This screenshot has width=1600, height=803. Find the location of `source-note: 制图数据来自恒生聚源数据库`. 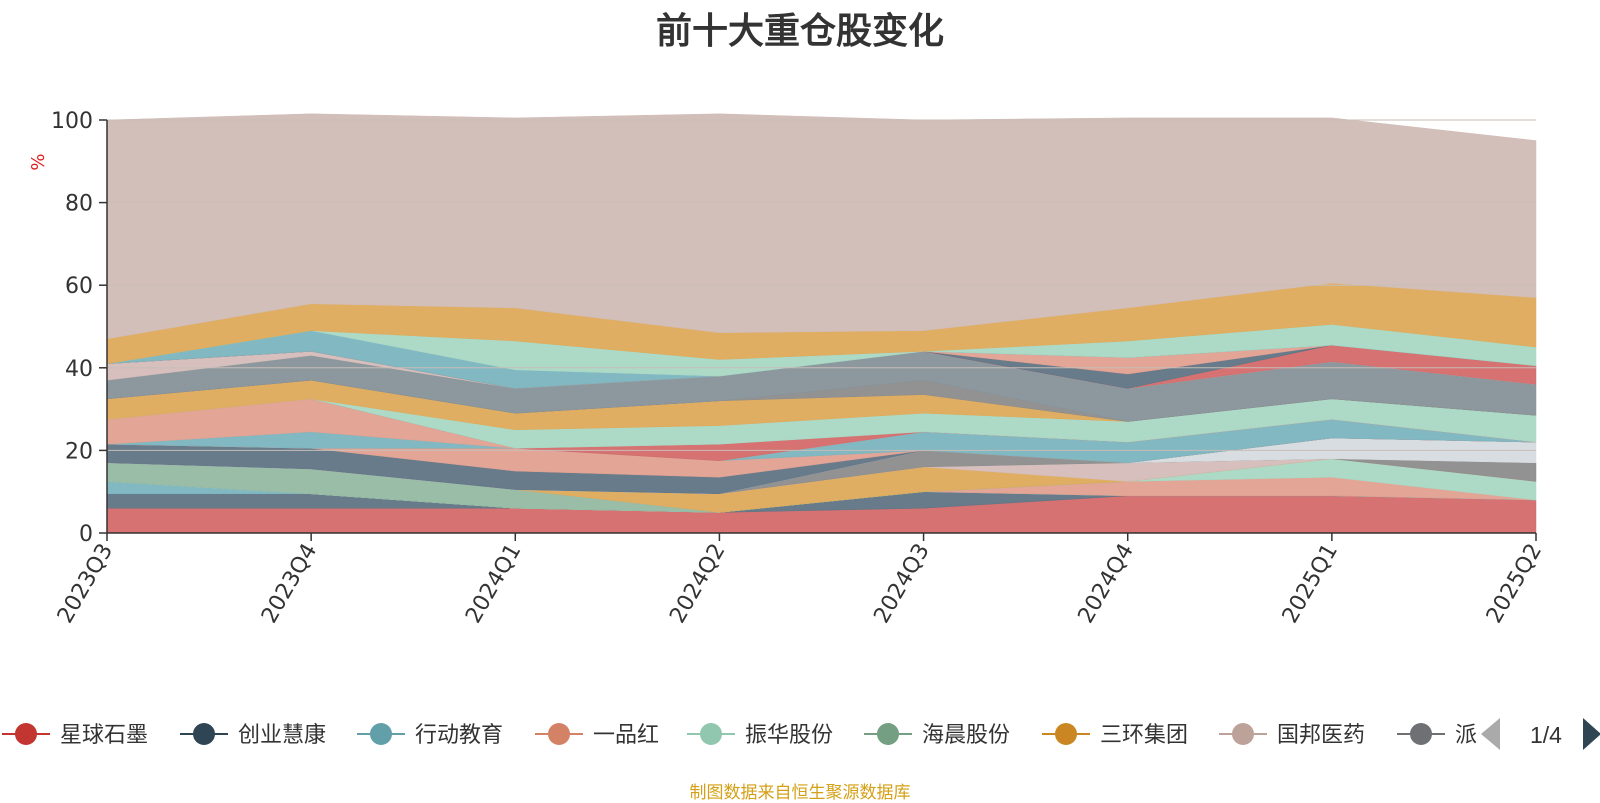

source-note: 制图数据来自恒生聚源数据库 is located at coordinates (800, 793).